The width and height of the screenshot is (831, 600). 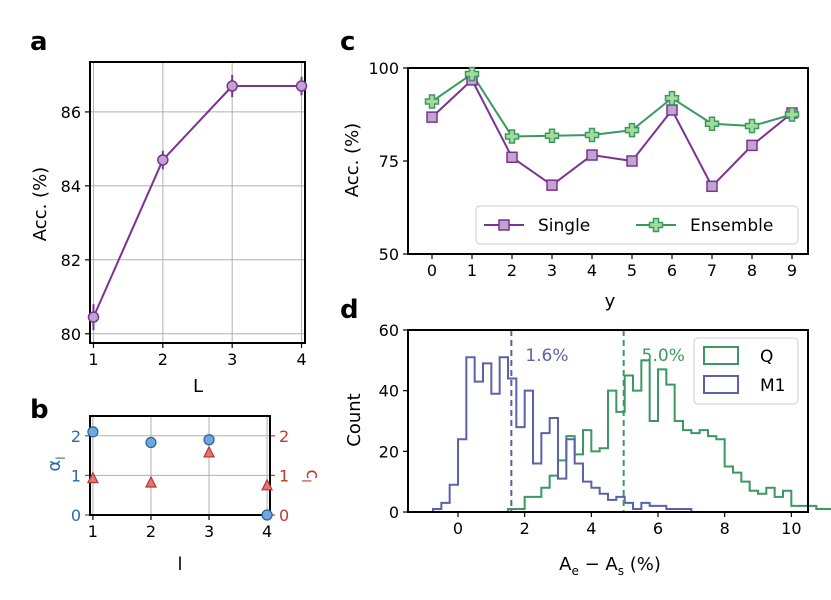 What do you see at coordinates (352, 160) in the screenshot?
I see `panel-c-ylabel: Acc. (%)` at bounding box center [352, 160].